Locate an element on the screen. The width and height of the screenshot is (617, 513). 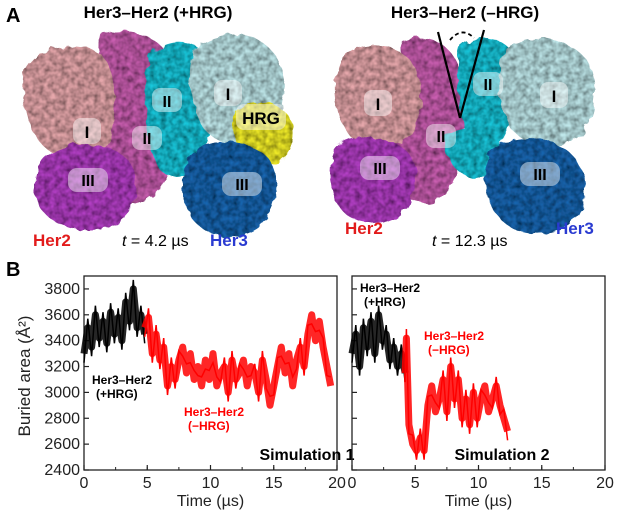
right-her2-domain-I is located at coordinates (378, 96).